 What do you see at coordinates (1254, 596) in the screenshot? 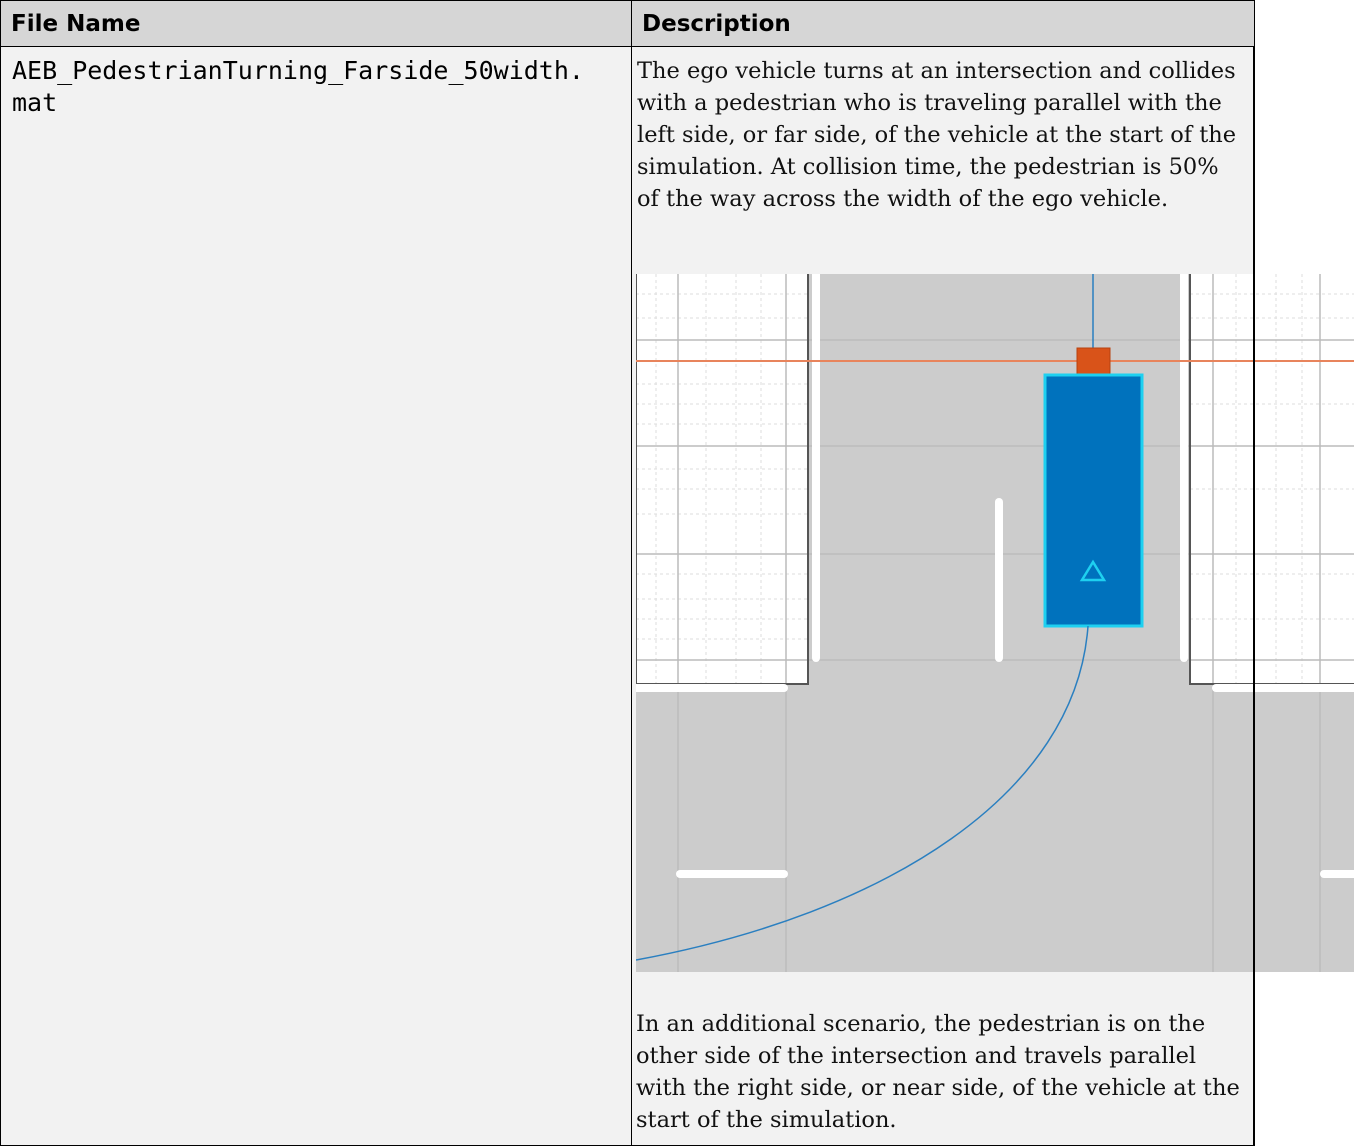
I see `column-border` at bounding box center [1254, 596].